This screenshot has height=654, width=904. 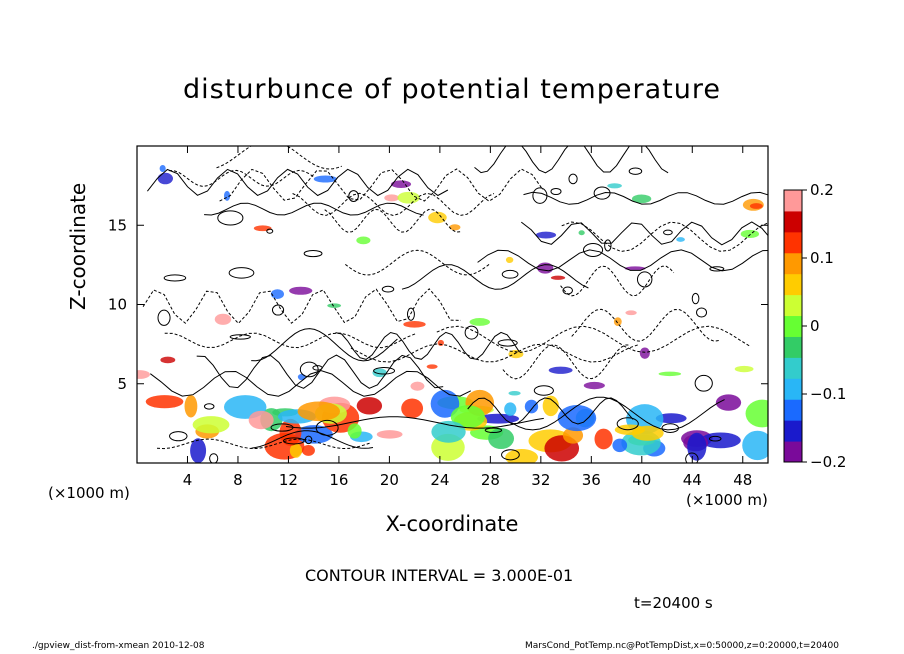 What do you see at coordinates (490, 480) in the screenshot?
I see `x-tick-label: 28` at bounding box center [490, 480].